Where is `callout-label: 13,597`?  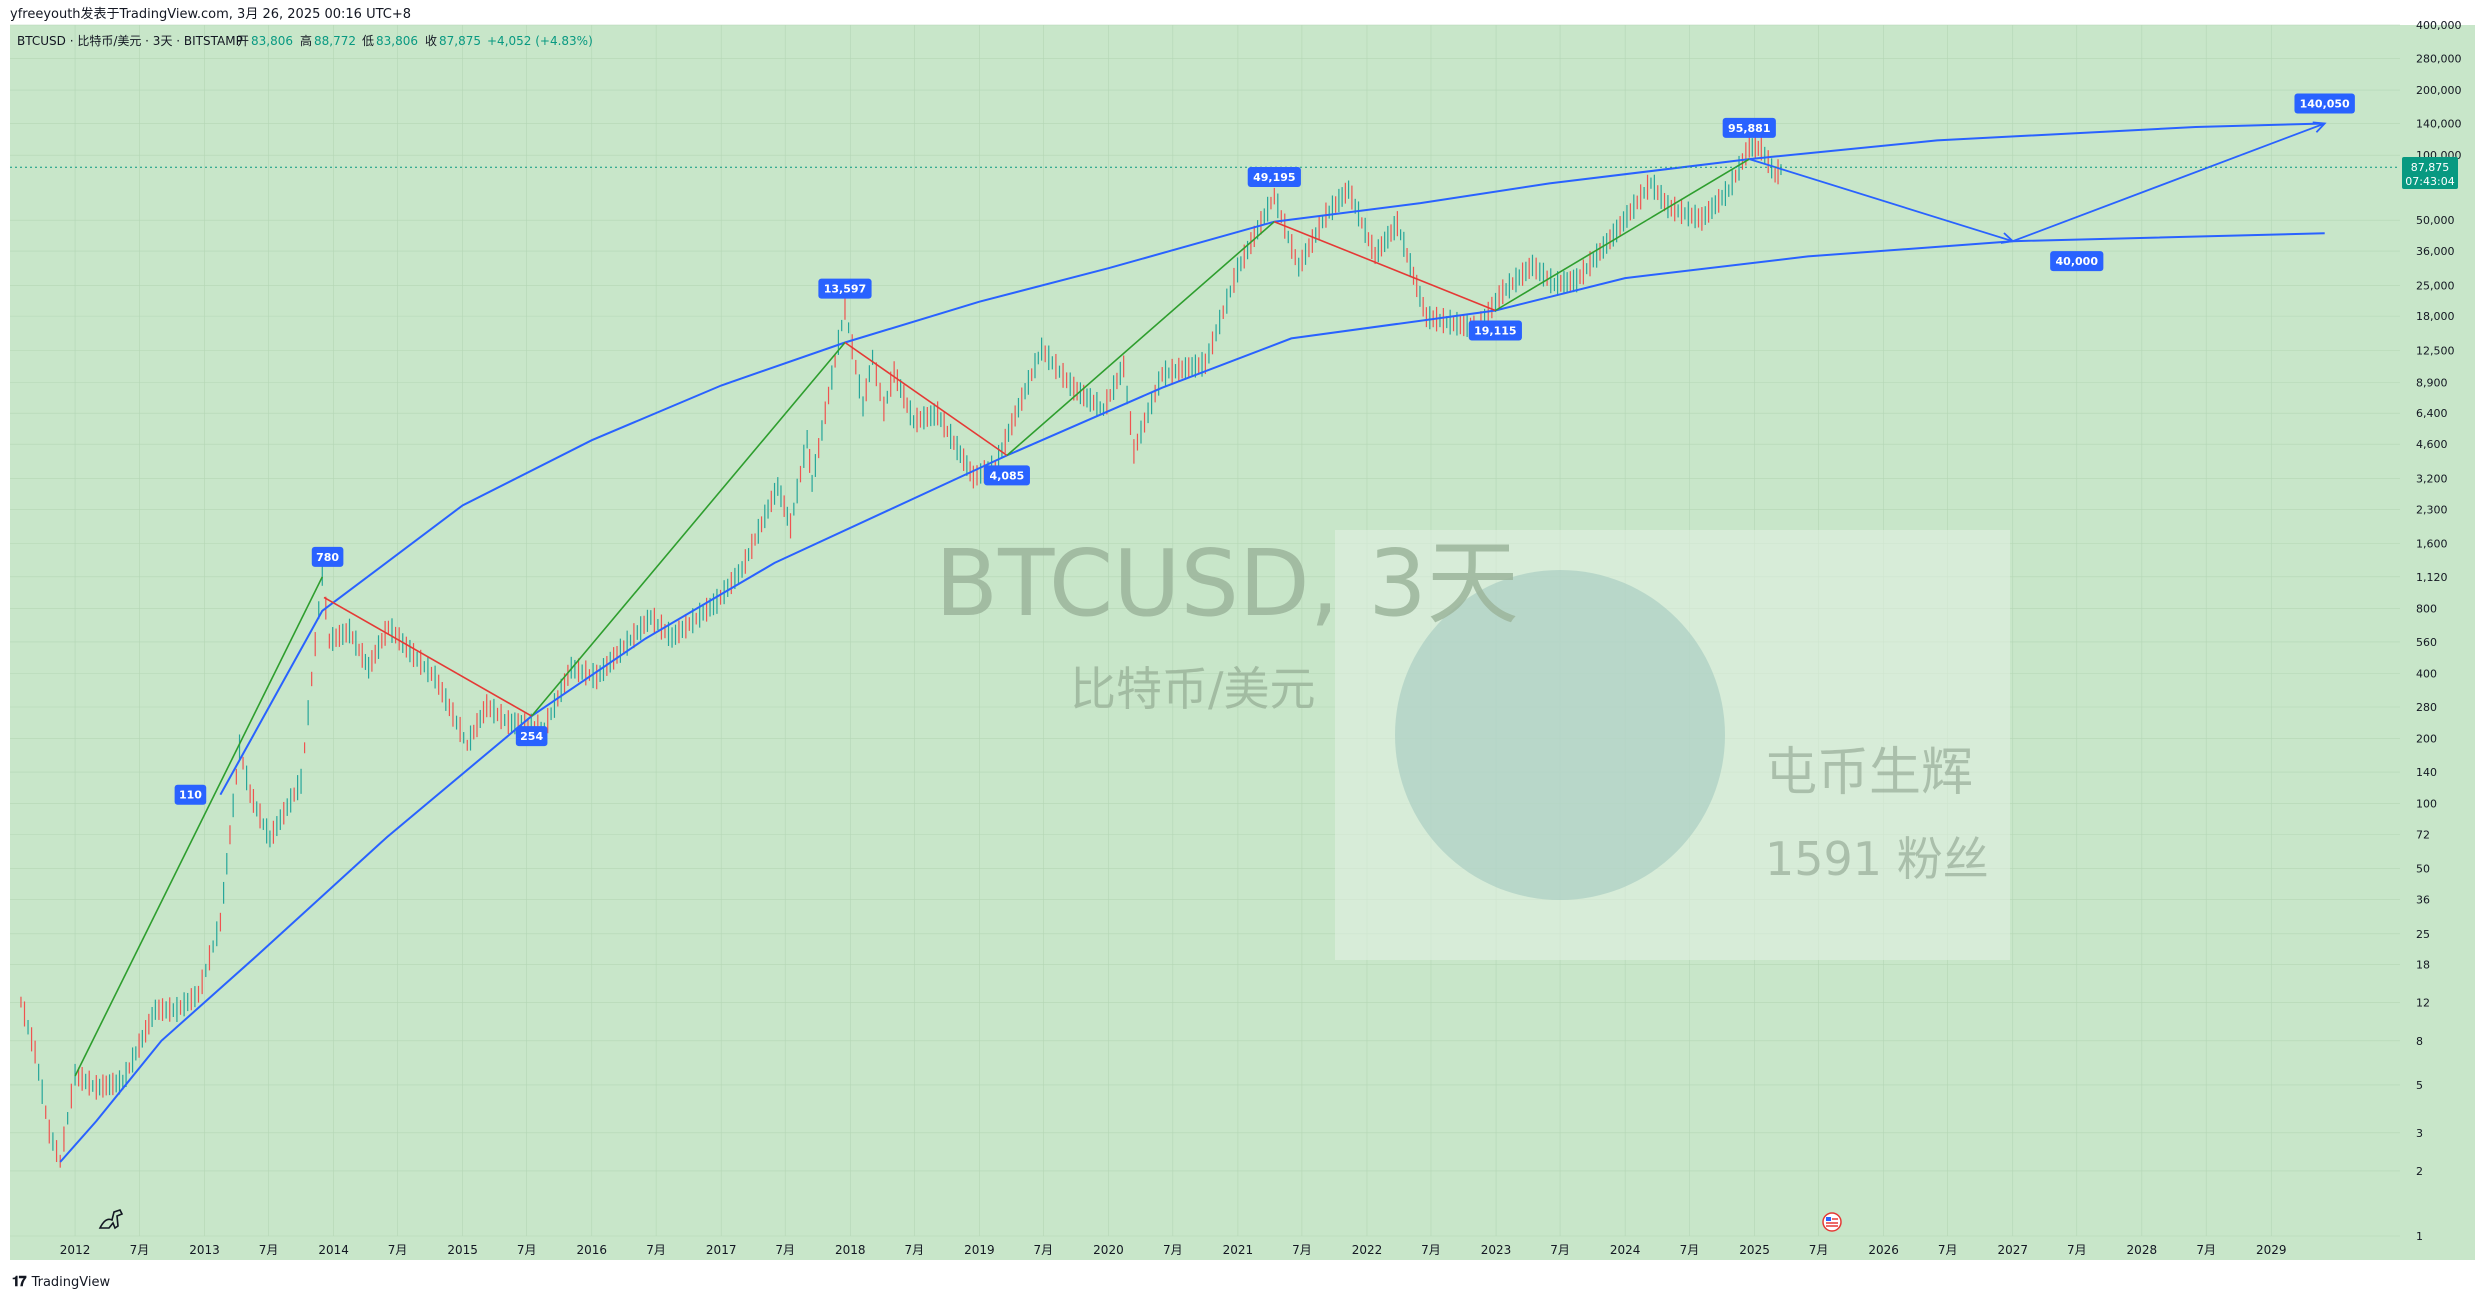 callout-label: 13,597 is located at coordinates (845, 288).